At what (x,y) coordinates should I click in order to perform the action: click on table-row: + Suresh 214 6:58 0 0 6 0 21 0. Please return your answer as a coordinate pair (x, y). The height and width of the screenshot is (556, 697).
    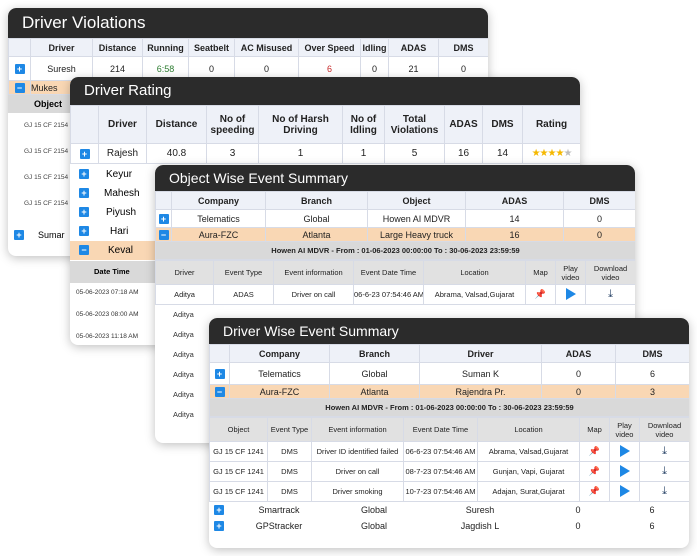
    Looking at the image, I should click on (248, 68).